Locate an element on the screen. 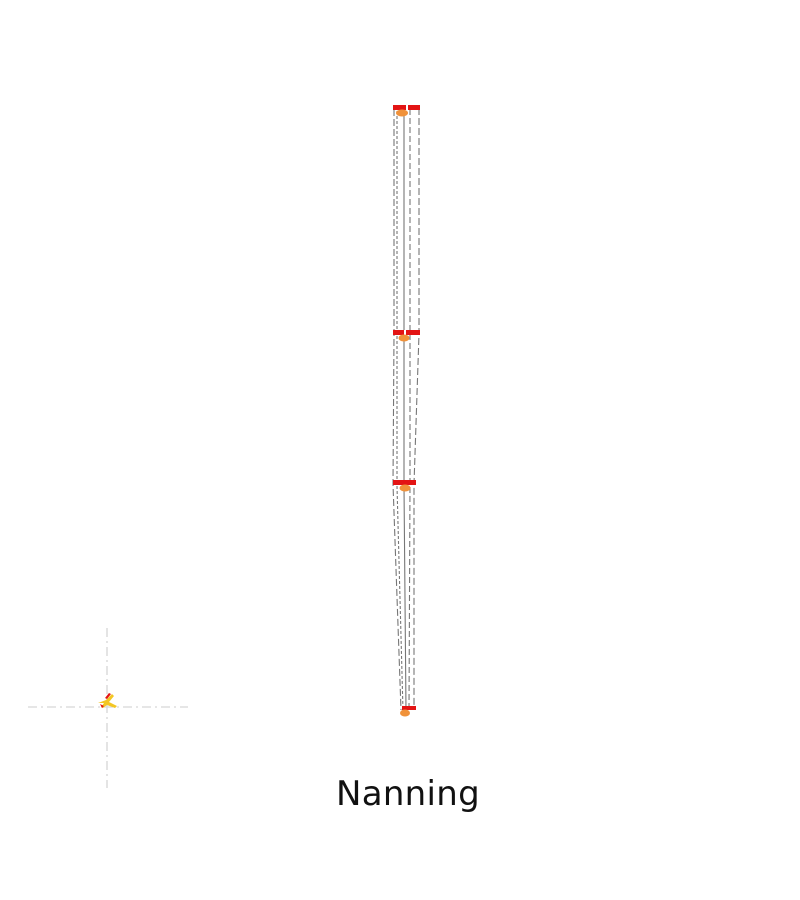 The image size is (800, 900). city-name-label: Nanning is located at coordinates (408, 794).